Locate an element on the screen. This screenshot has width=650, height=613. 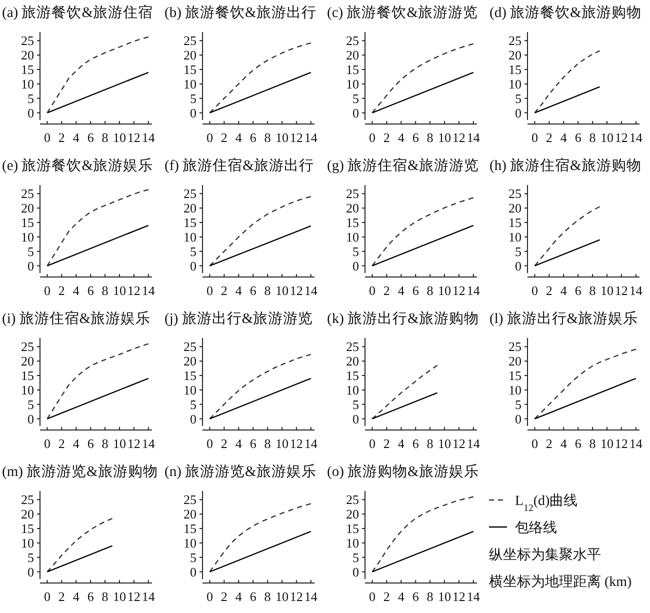
chart-title: (k) 旅游出行&旅游购物 is located at coordinates (403, 318).